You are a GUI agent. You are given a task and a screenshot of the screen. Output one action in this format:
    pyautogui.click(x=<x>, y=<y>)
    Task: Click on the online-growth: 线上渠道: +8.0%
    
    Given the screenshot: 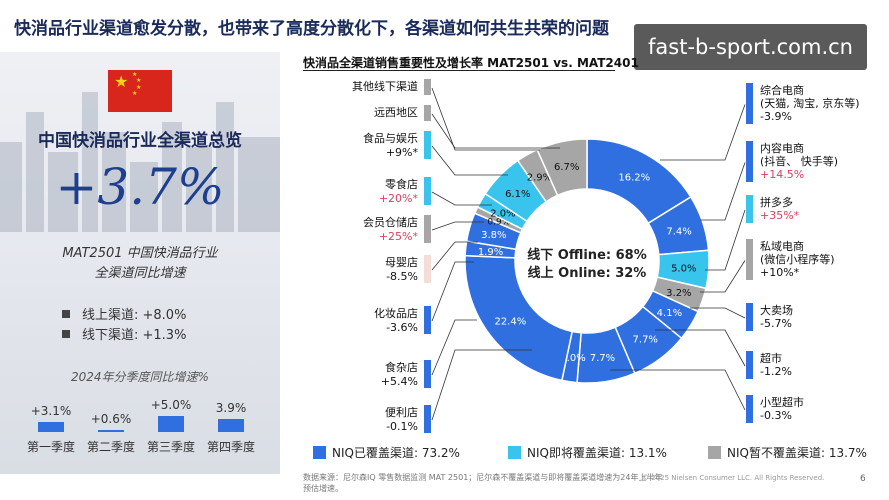 What is the action you would take?
    pyautogui.click(x=124, y=313)
    